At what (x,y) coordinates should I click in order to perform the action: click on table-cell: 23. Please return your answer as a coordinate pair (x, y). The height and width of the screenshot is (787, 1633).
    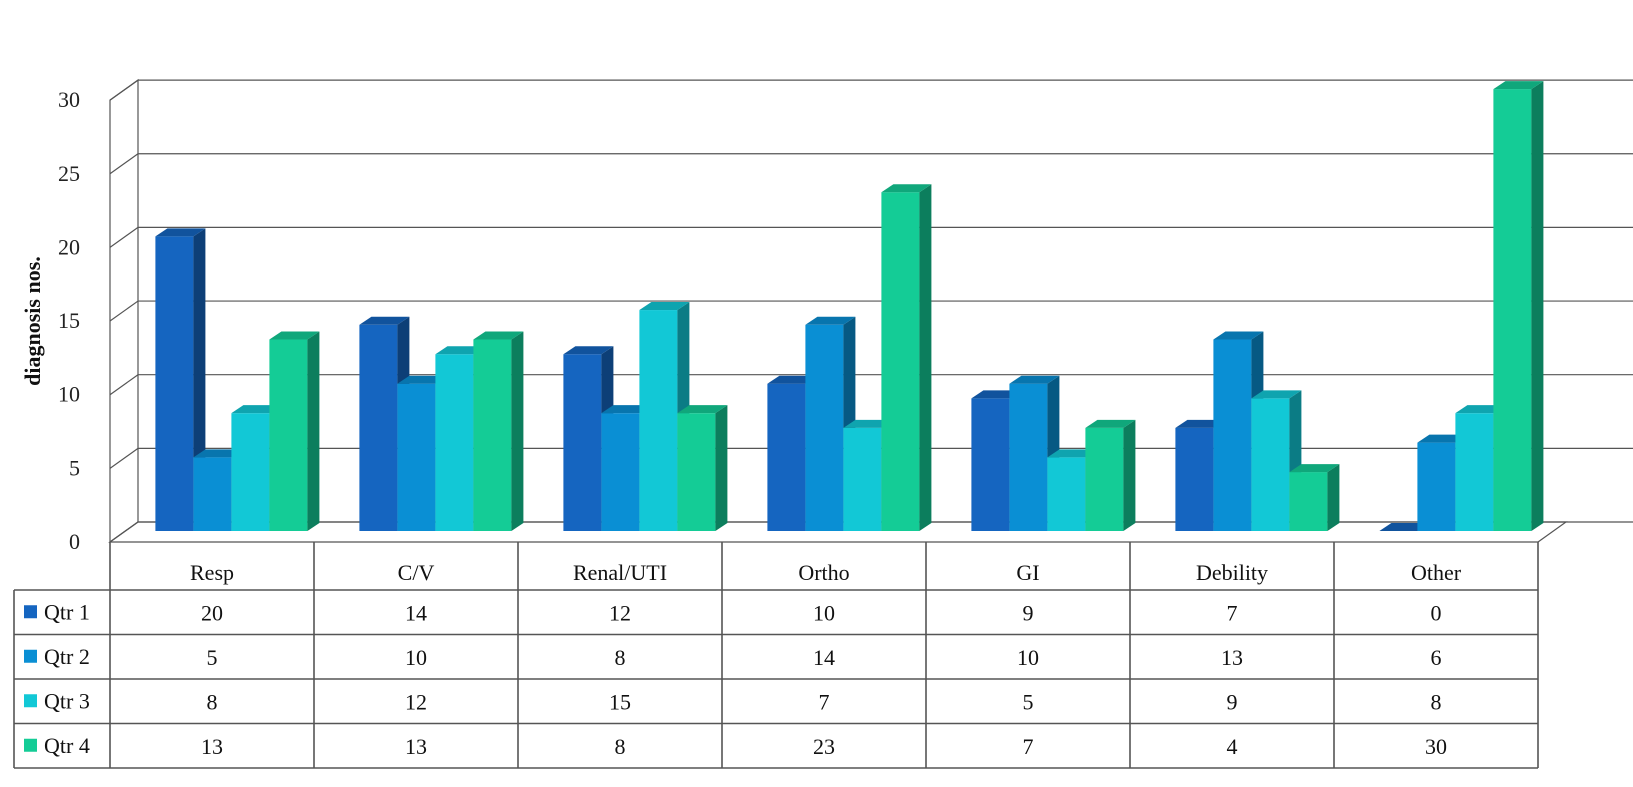
    Looking at the image, I should click on (824, 746).